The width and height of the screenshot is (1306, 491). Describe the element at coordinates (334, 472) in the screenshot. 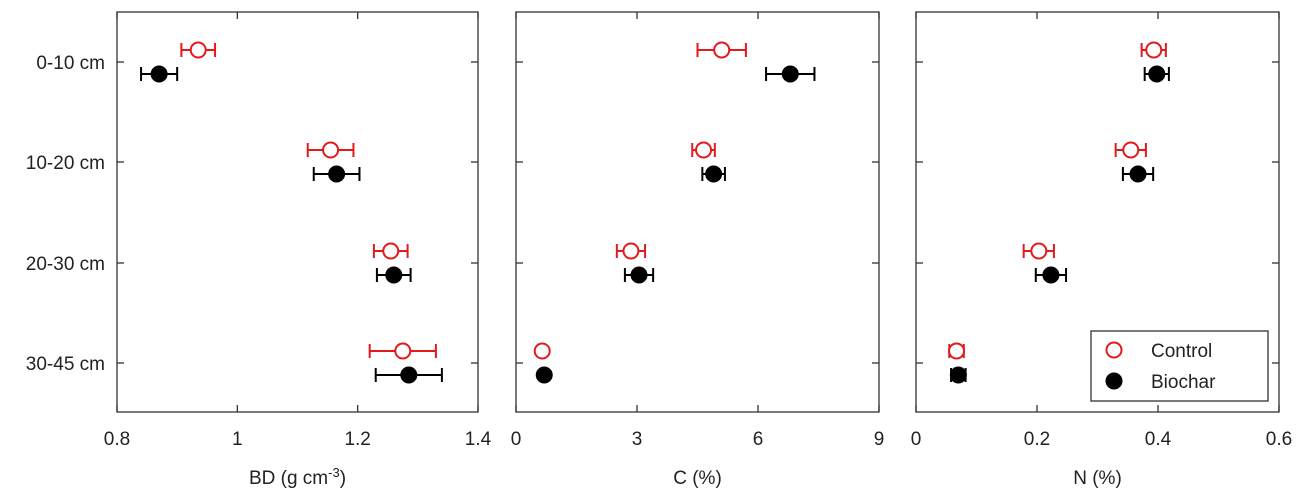

I see `x-axis-label-superscript: -3` at that location.